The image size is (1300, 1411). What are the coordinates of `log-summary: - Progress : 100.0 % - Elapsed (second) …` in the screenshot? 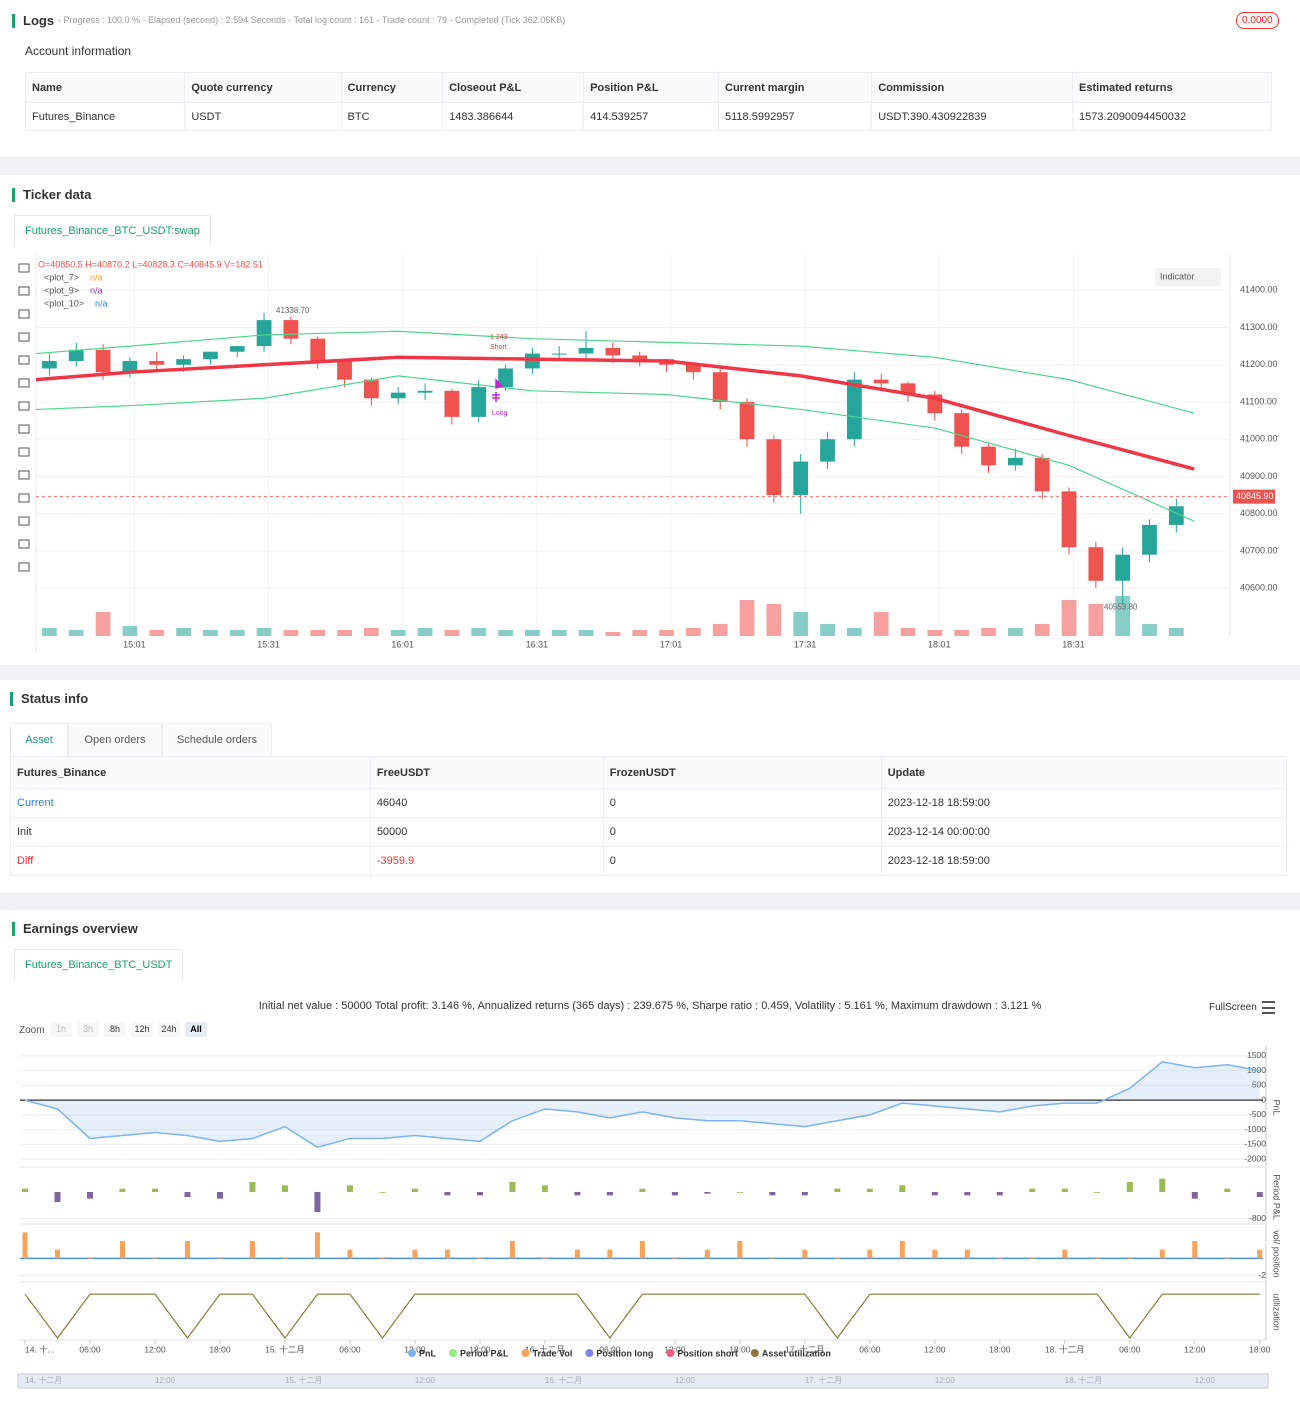 It's located at (312, 20).